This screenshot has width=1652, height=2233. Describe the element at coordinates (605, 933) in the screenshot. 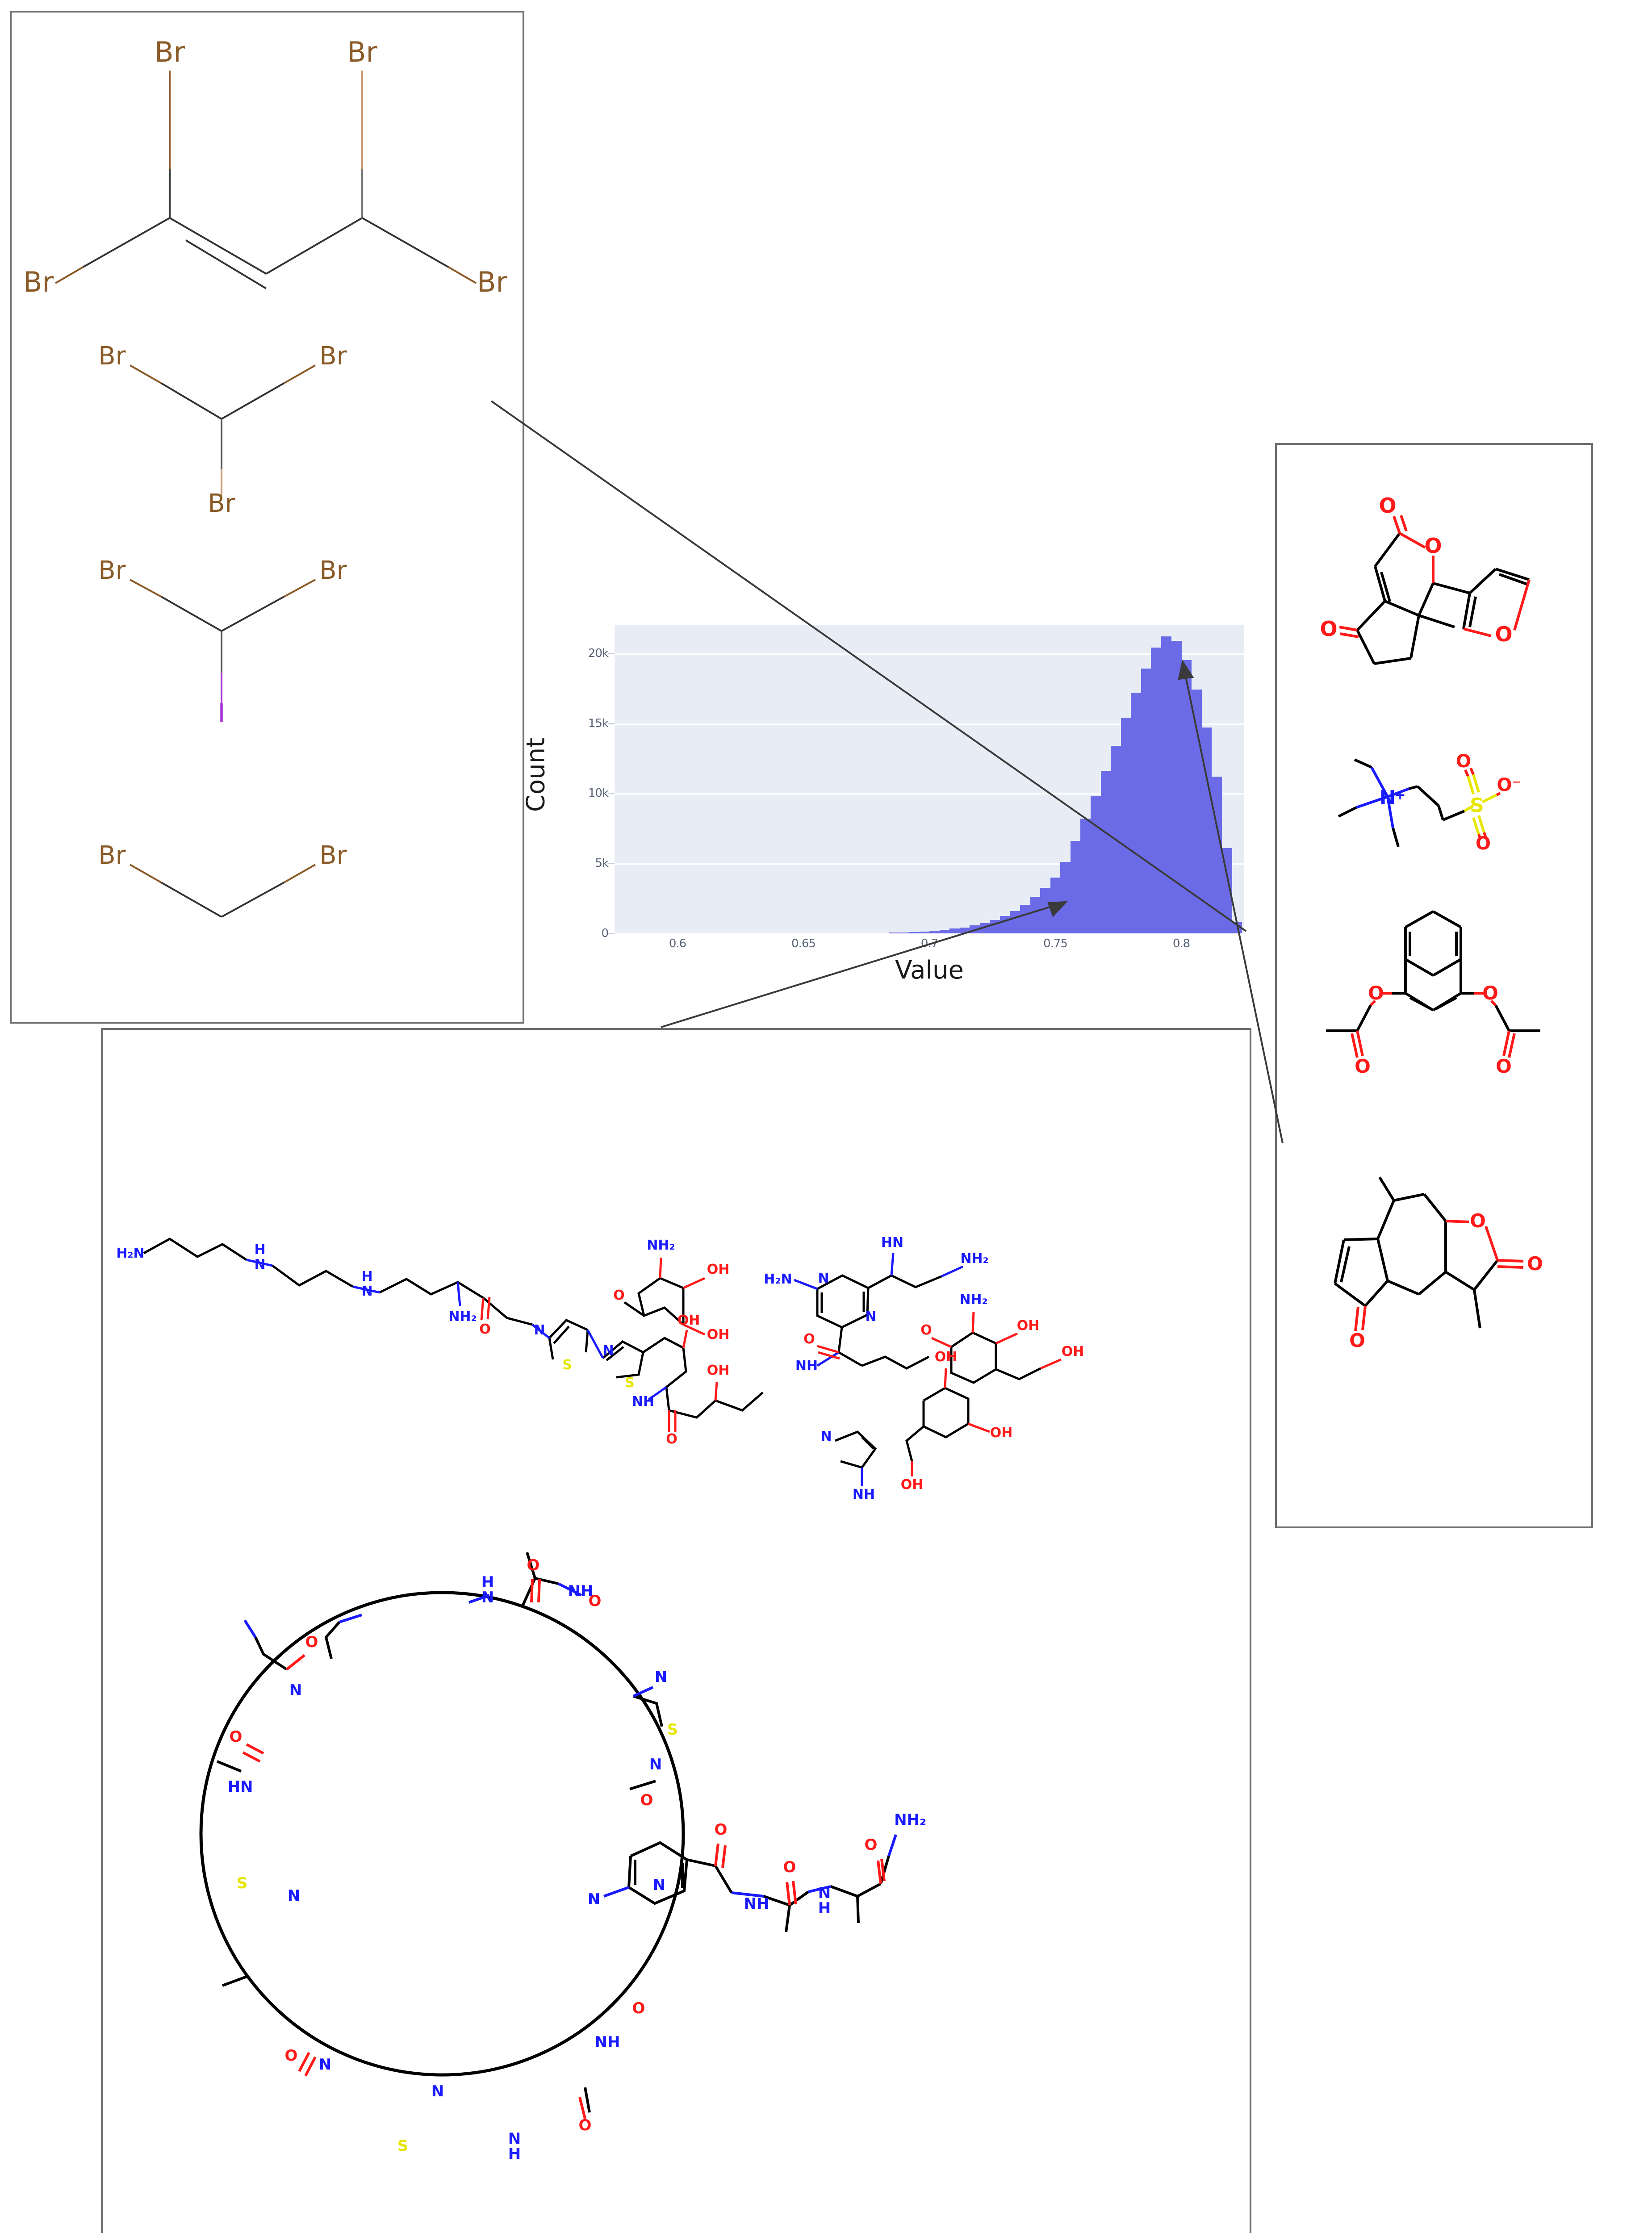

I see `y-tick-label: 0` at that location.